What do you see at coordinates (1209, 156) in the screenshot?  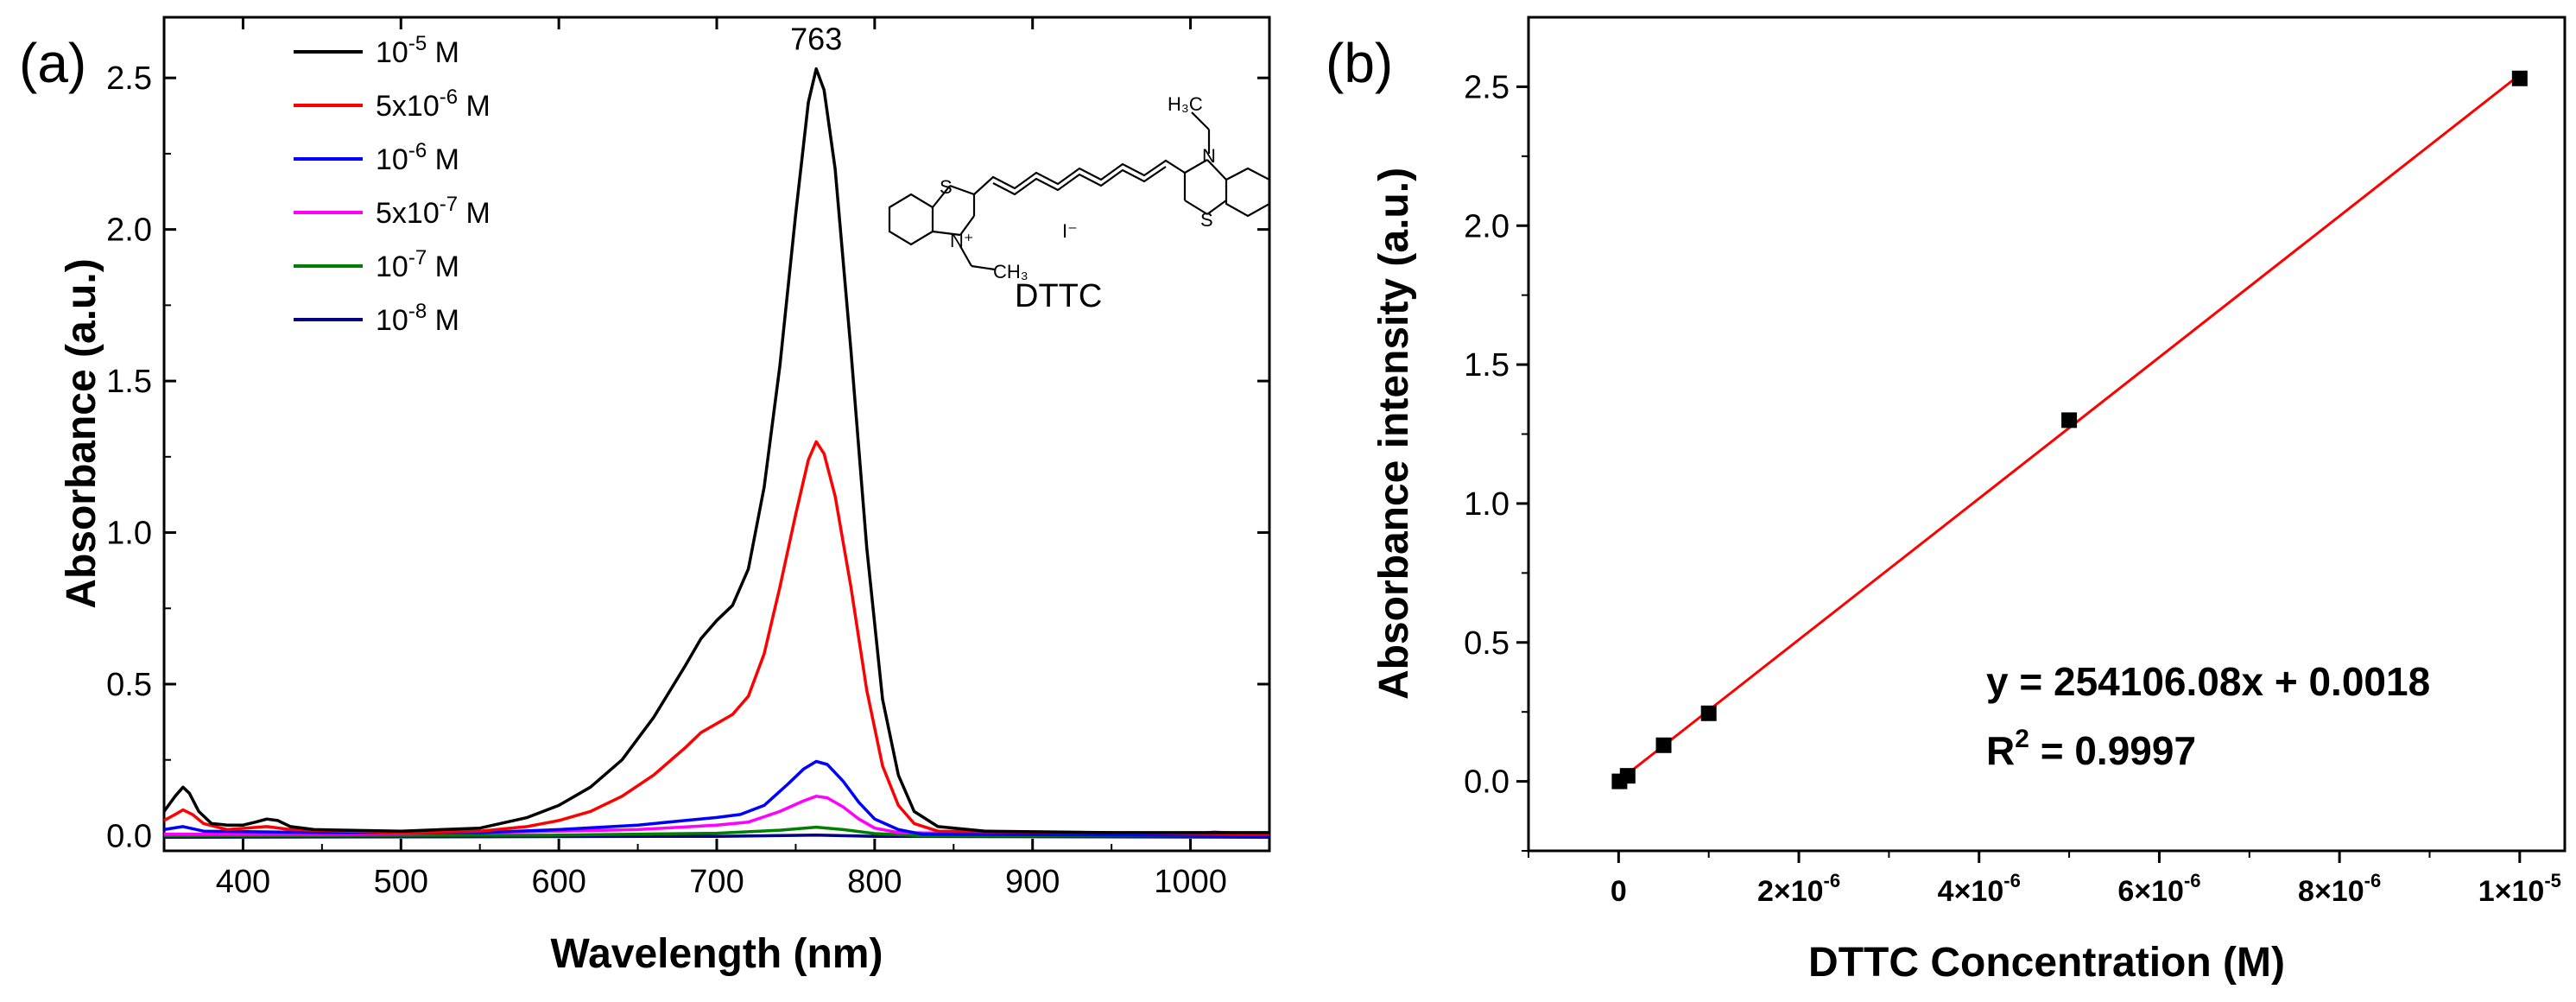 I see `nitrogen-atom-right: N` at bounding box center [1209, 156].